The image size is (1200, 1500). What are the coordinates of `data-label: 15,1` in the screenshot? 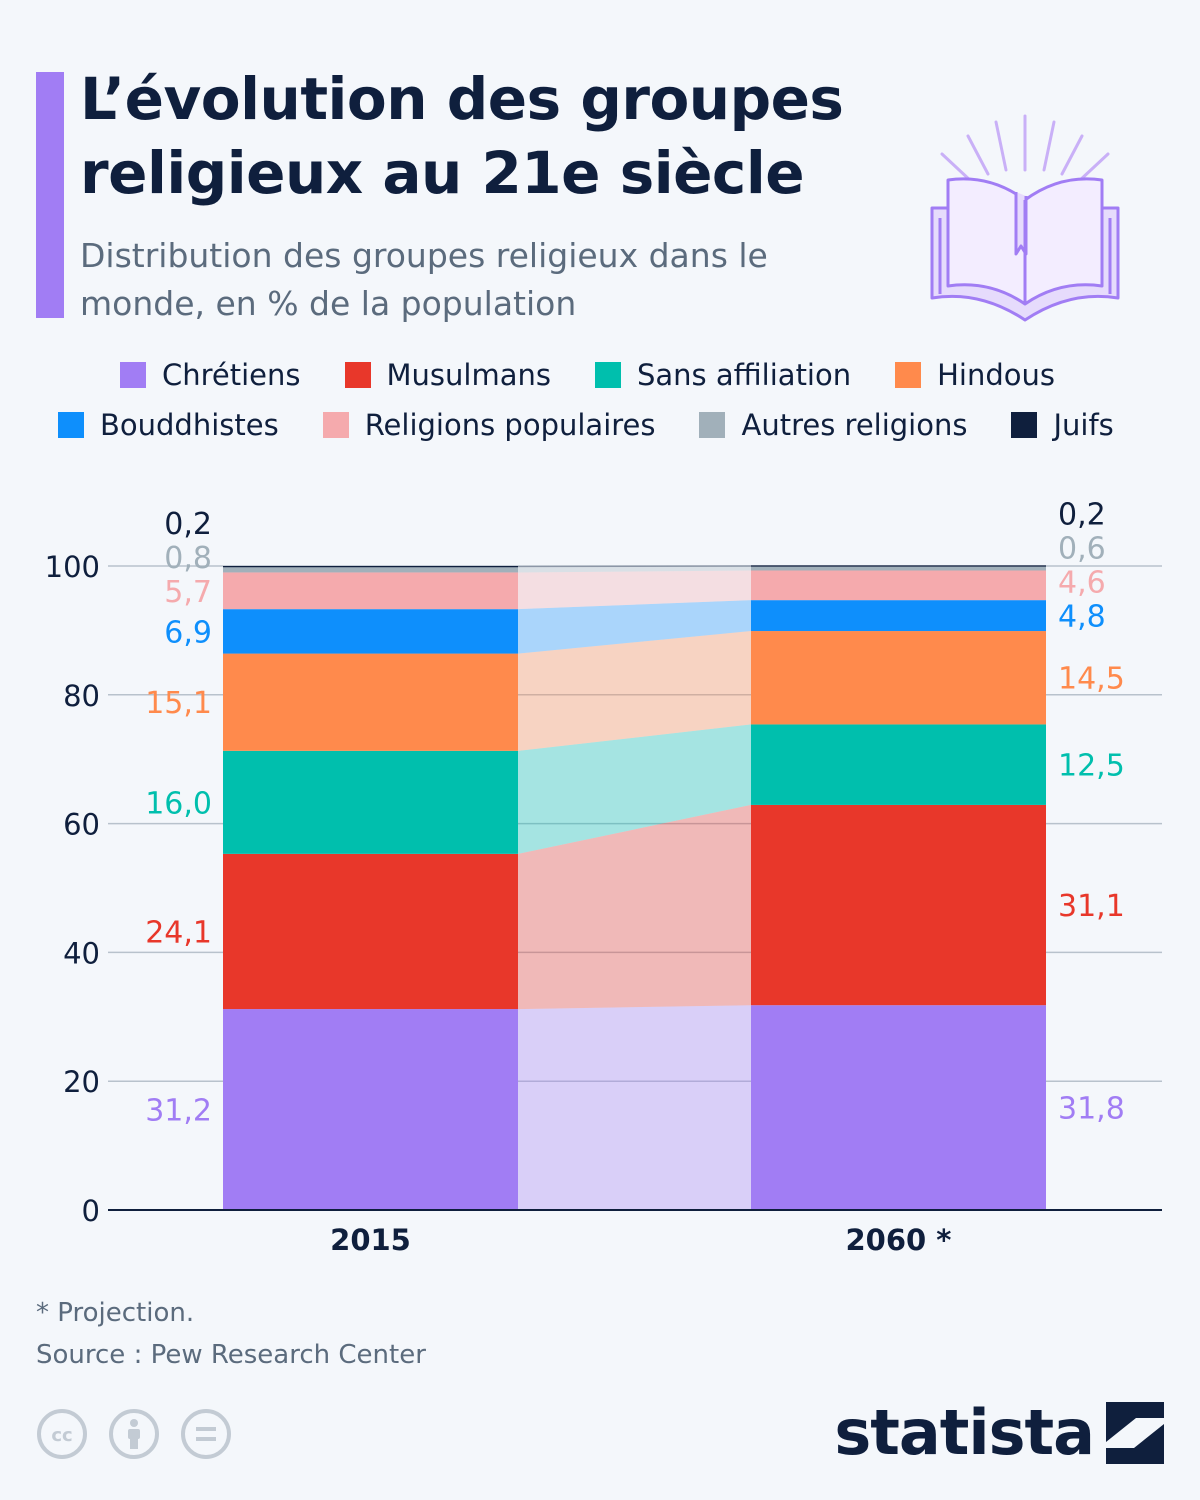 It's located at (178, 703).